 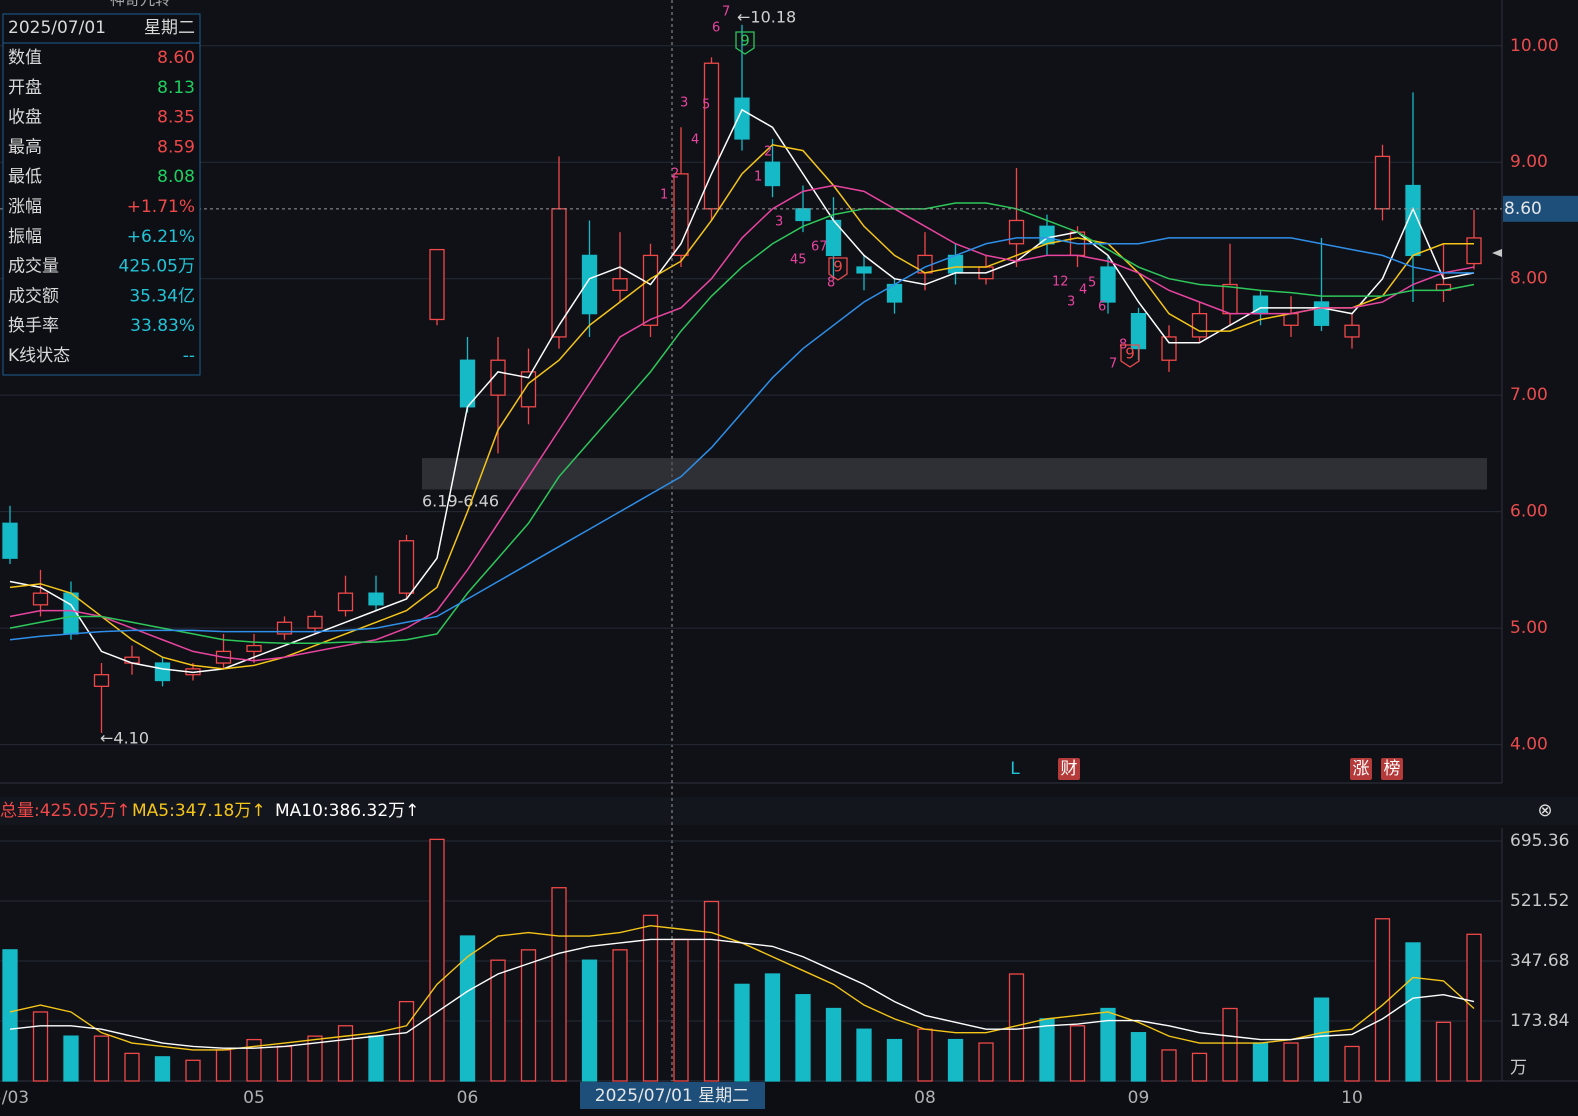 What do you see at coordinates (766, 17) in the screenshot?
I see `price-extreme-label: ←10.18` at bounding box center [766, 17].